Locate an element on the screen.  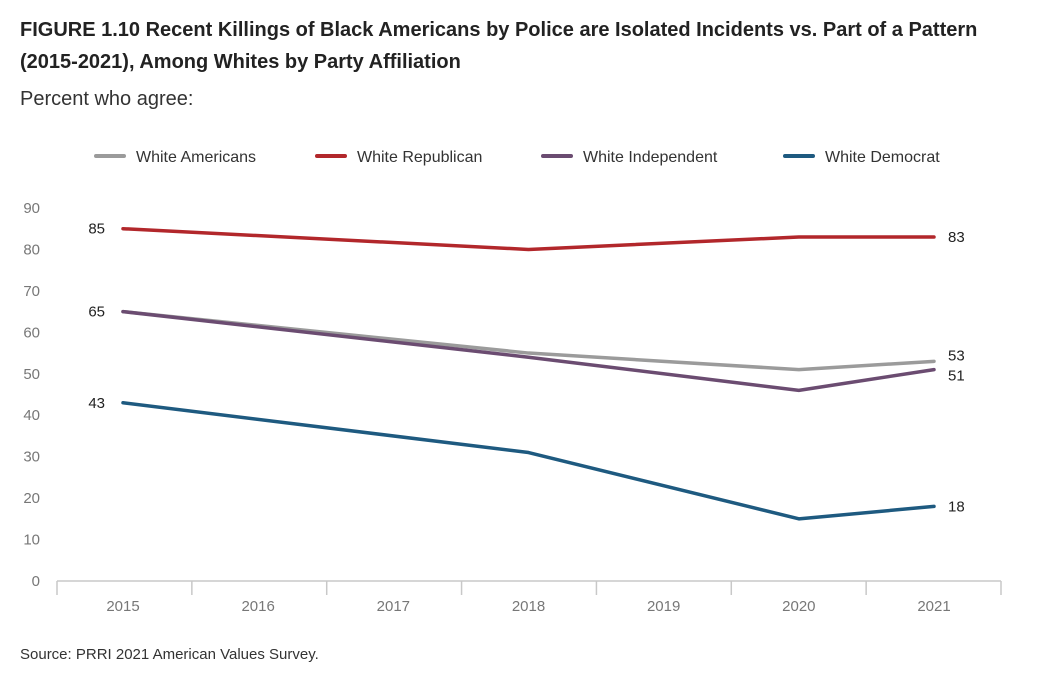
series-line-white-democrat is located at coordinates (528, 461).